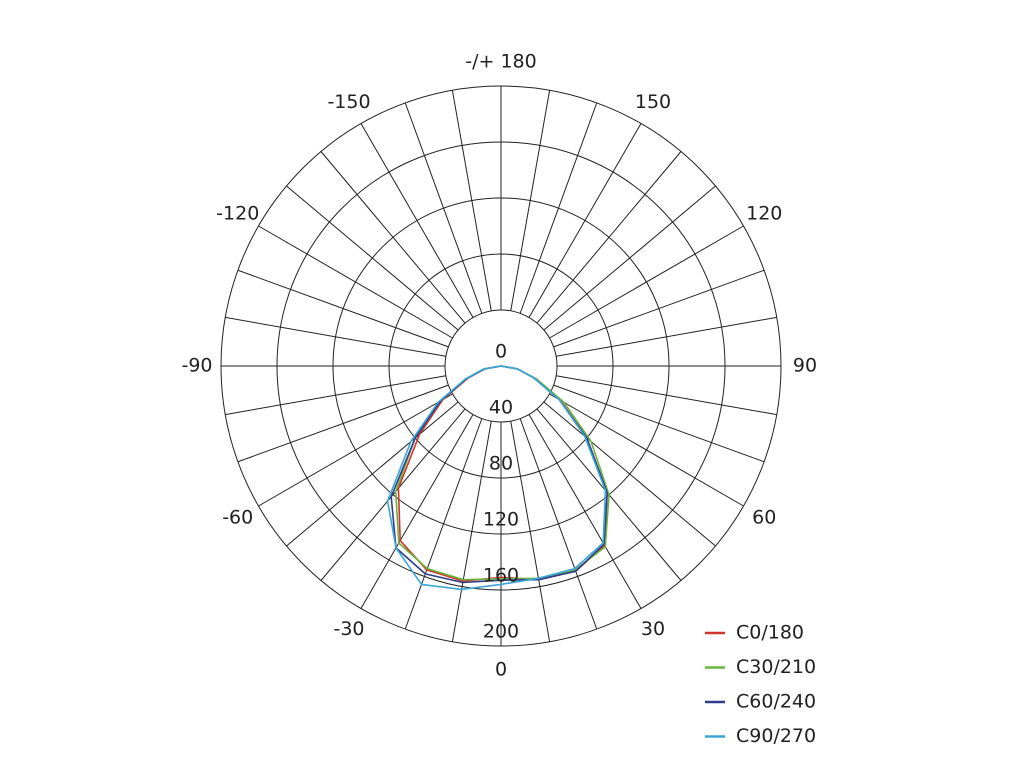 This screenshot has height=768, width=1024. Describe the element at coordinates (501, 520) in the screenshot. I see `r-tick-label: 120` at that location.